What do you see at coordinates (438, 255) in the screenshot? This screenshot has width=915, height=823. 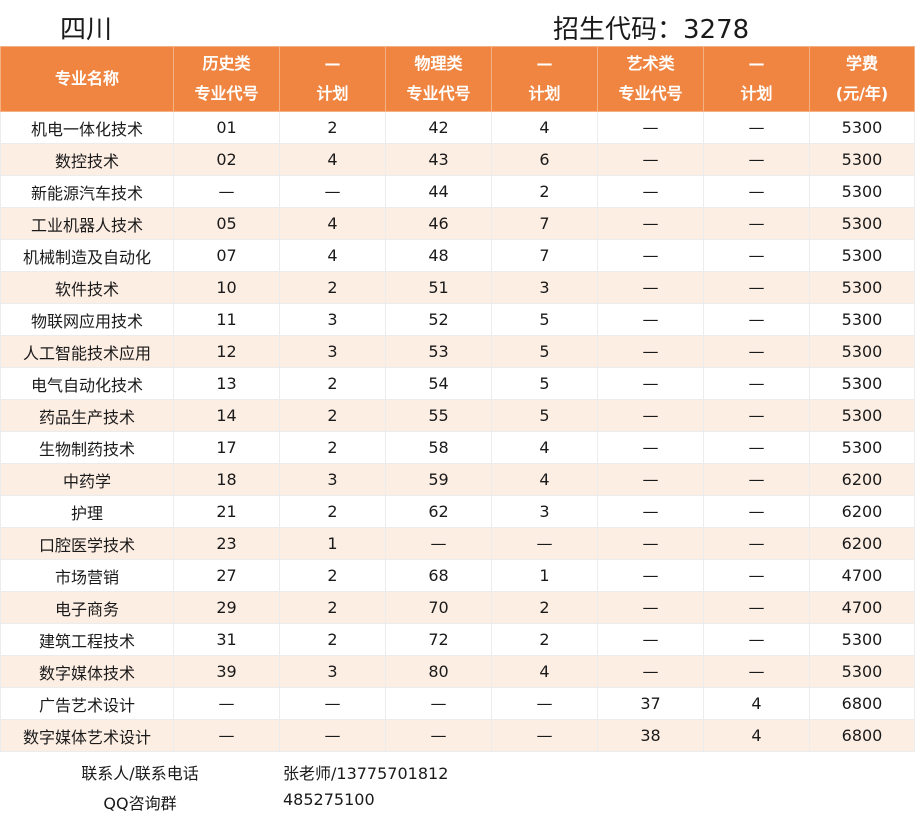 I see `table-cell: 48` at bounding box center [438, 255].